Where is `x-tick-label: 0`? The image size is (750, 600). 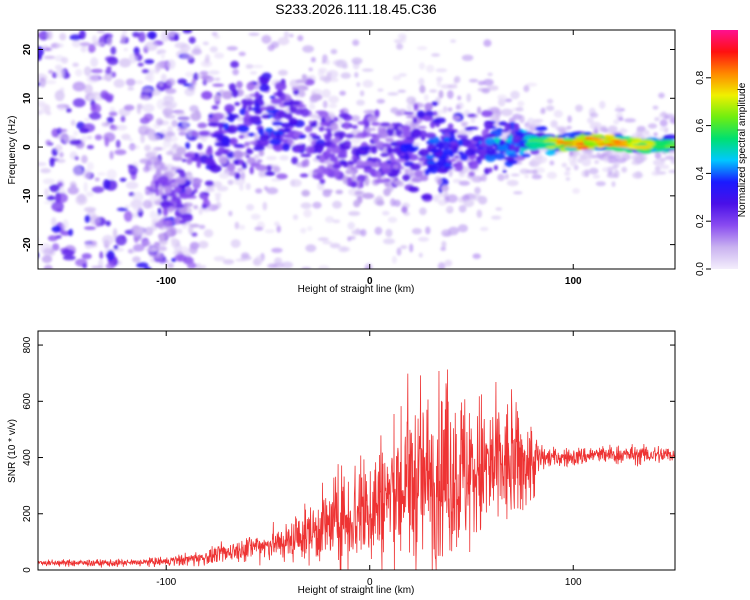 x-tick-label: 0 is located at coordinates (370, 582).